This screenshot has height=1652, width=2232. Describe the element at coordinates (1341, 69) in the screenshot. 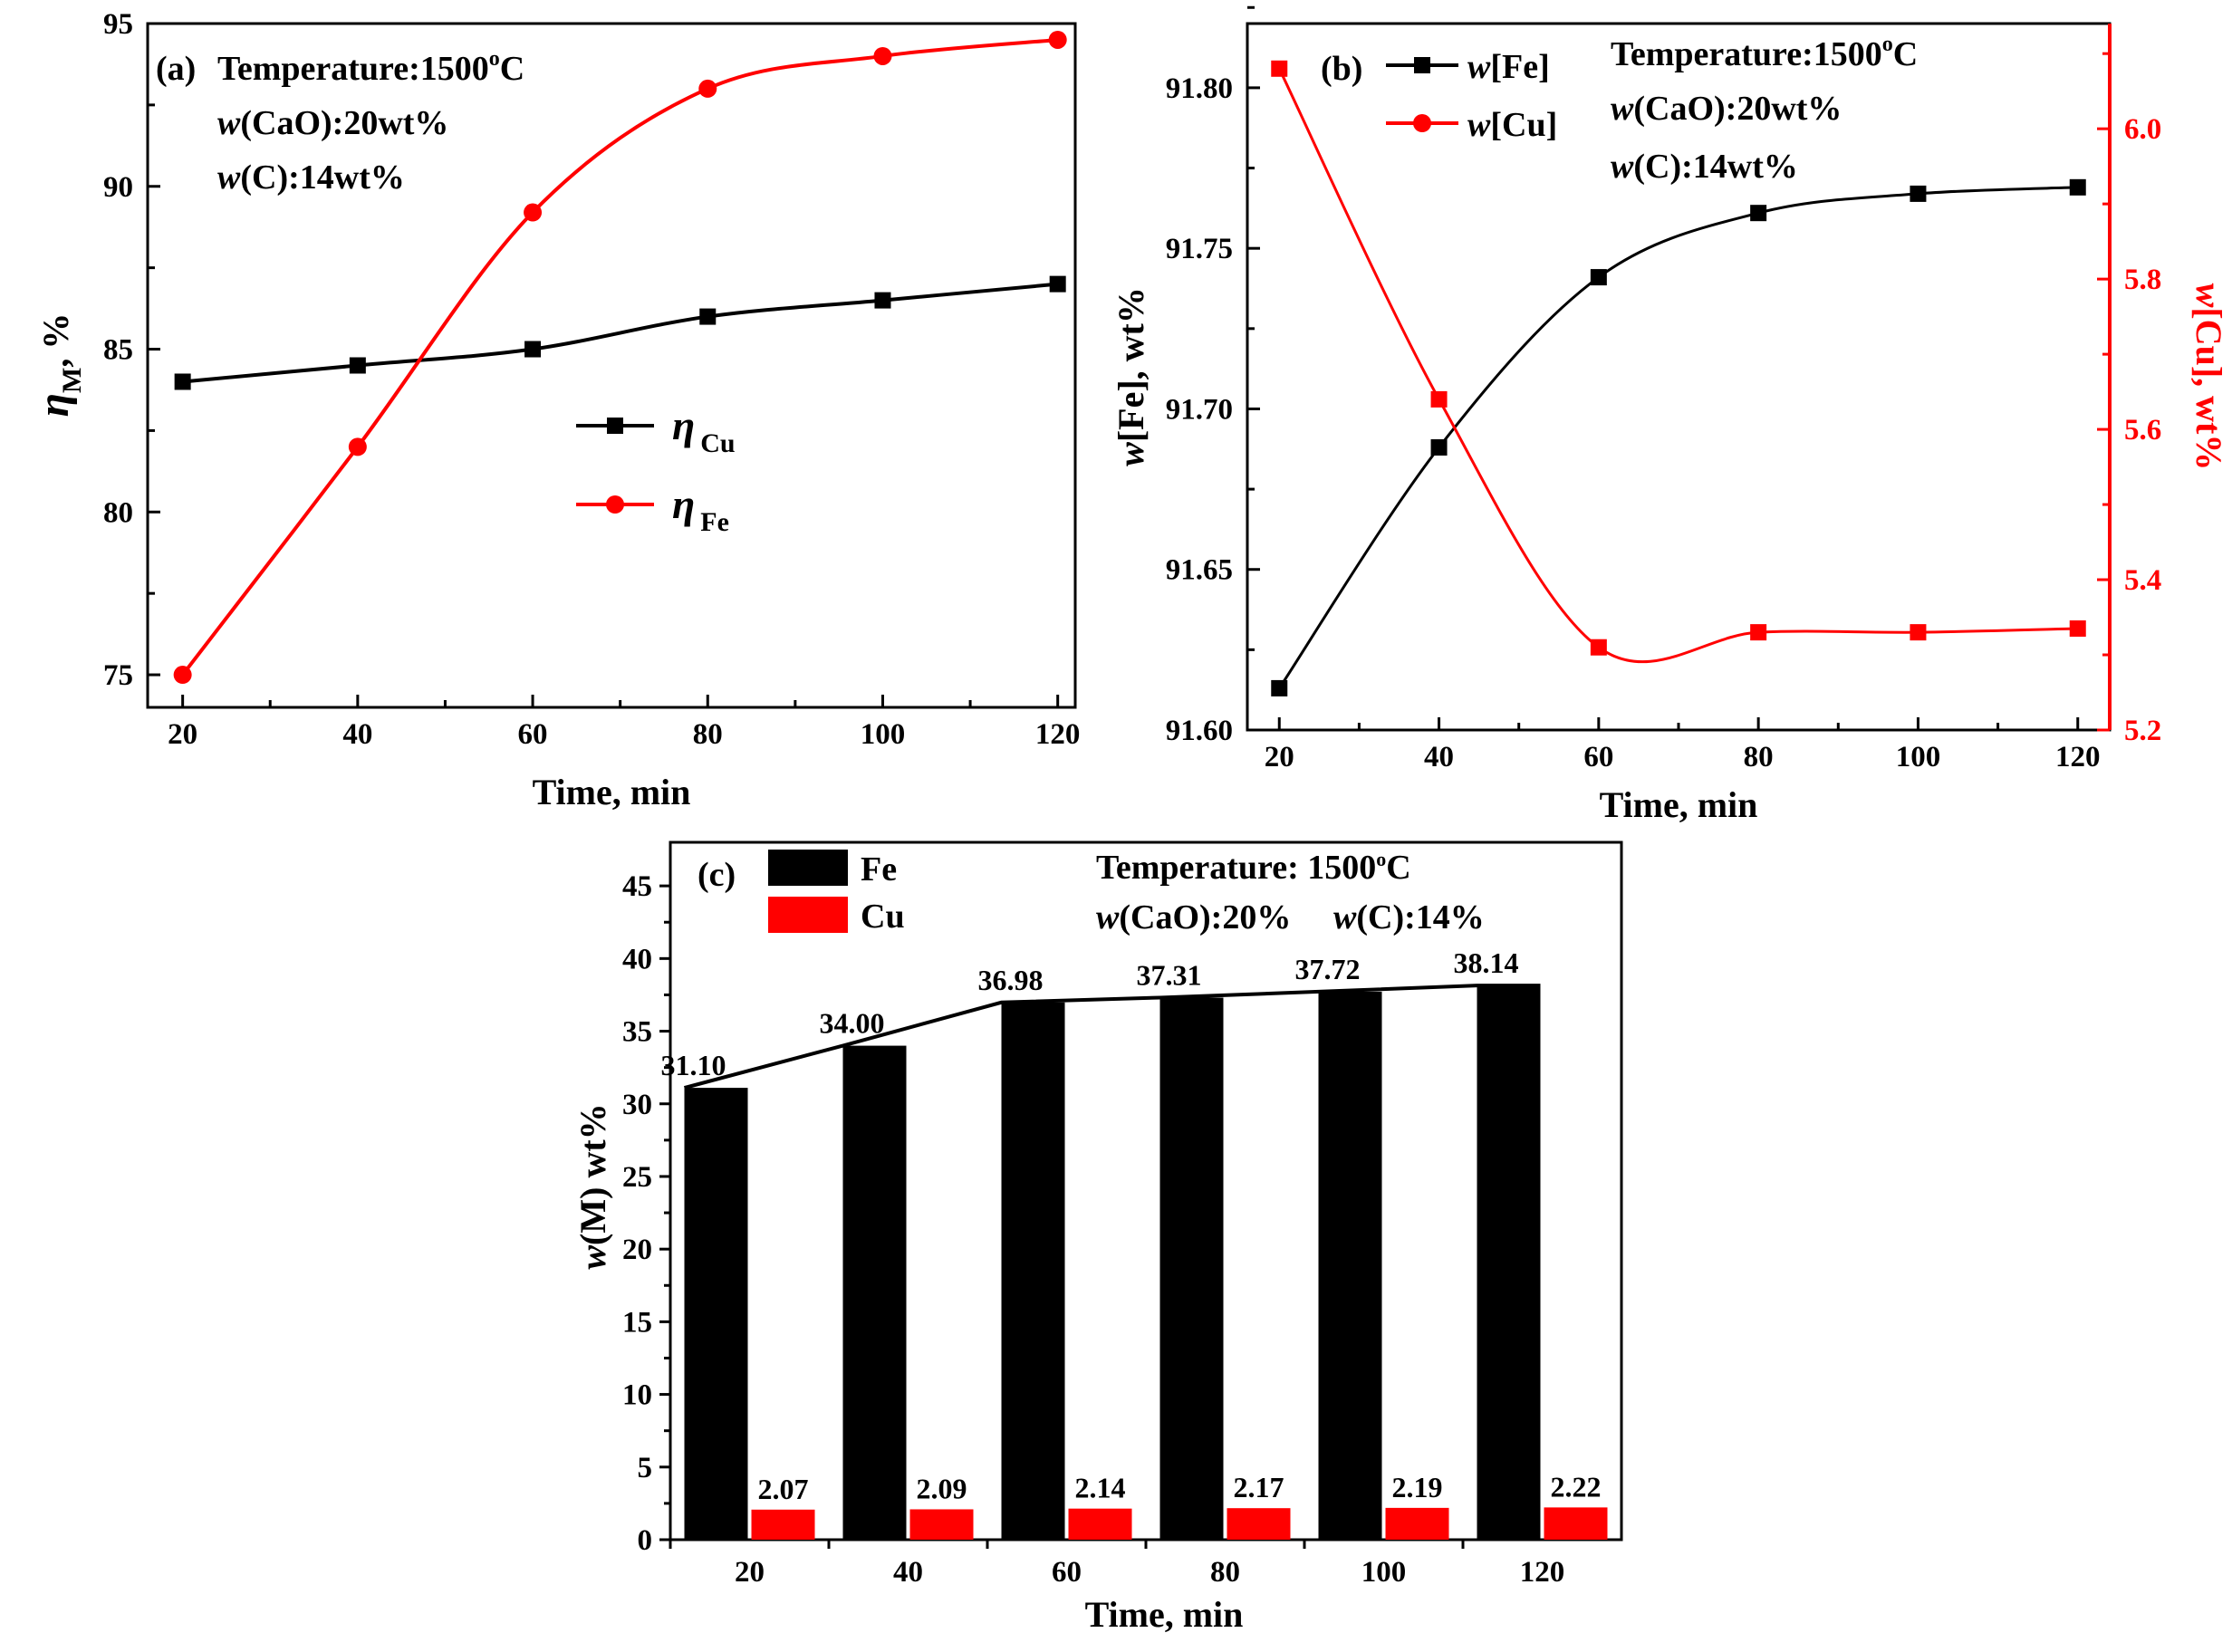

I see `b-panel-label: (b)` at that location.